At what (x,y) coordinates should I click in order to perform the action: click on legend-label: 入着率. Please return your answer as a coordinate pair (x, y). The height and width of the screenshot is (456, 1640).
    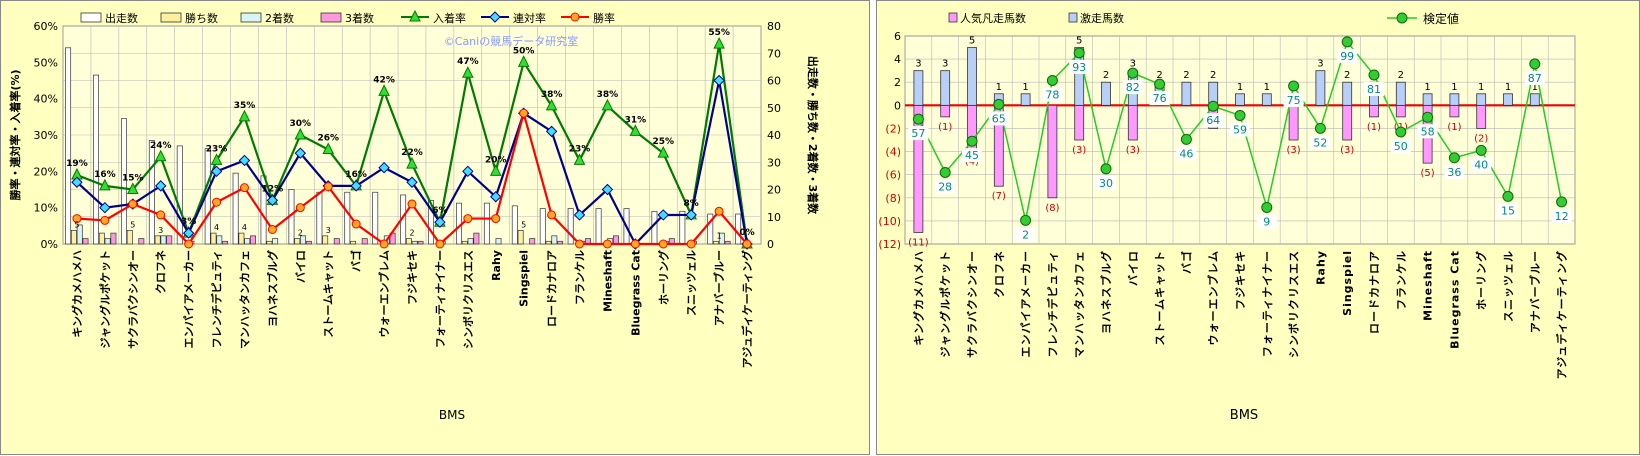
    Looking at the image, I should click on (449, 18).